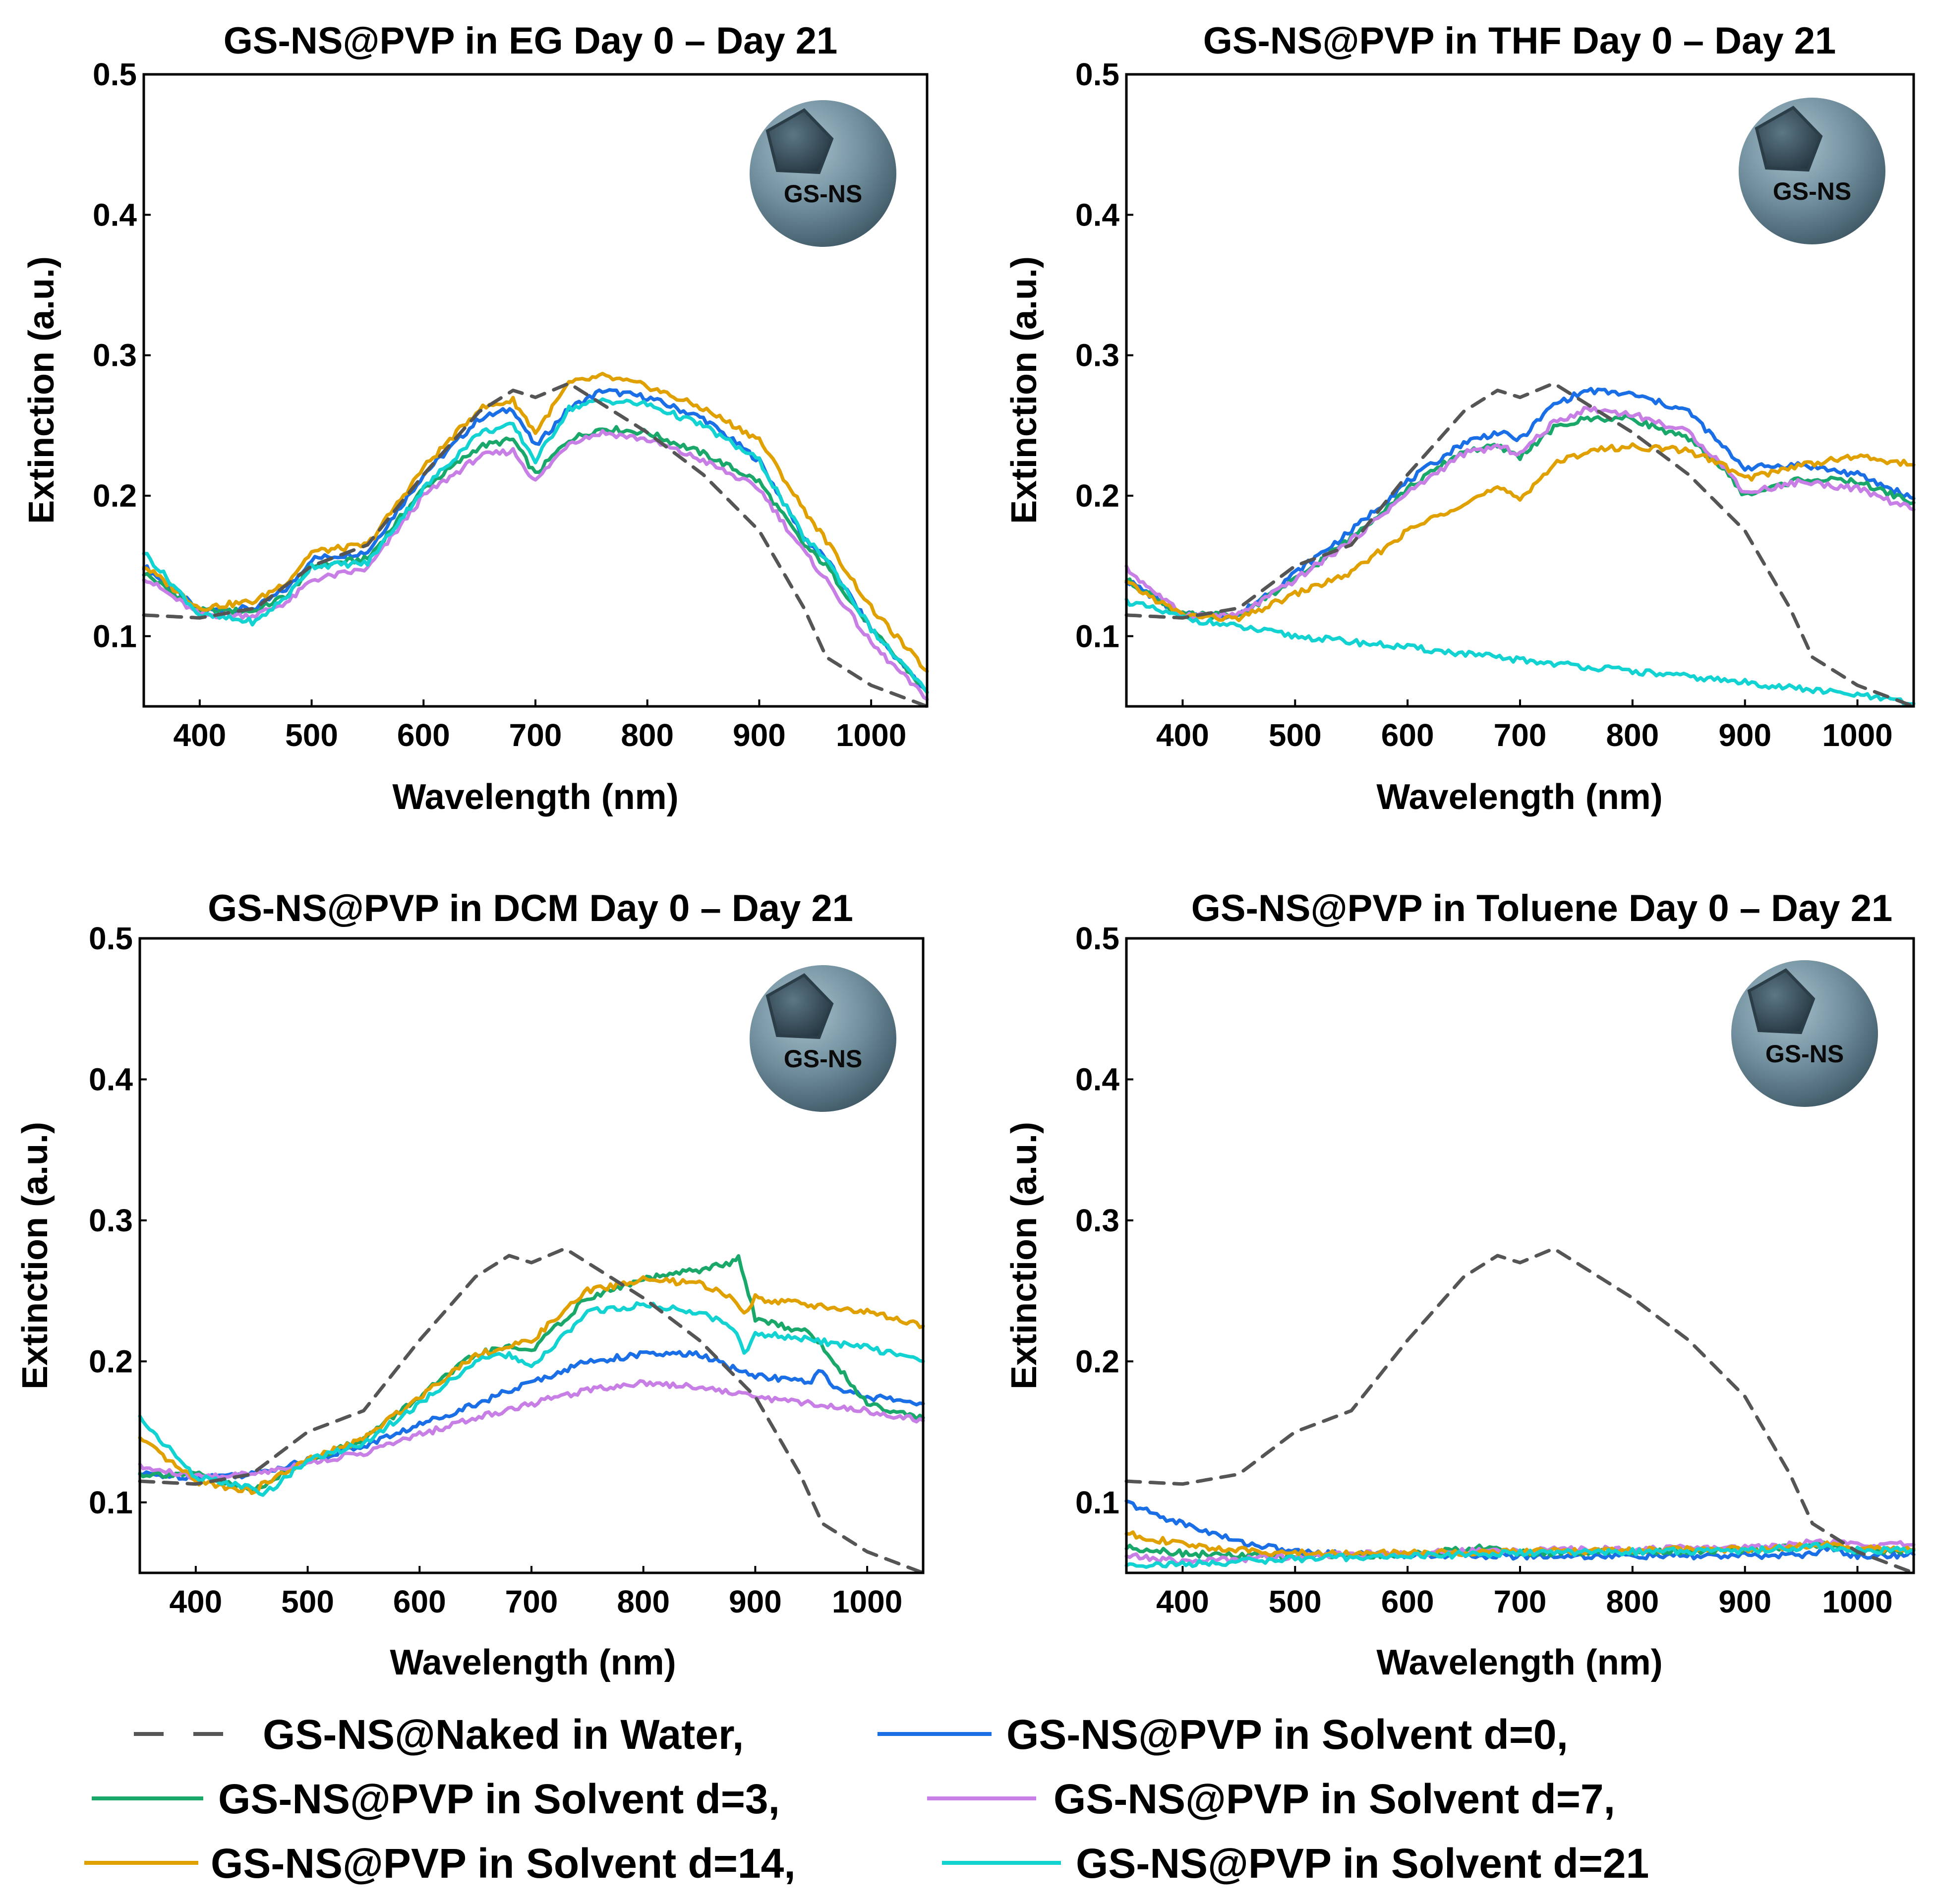  Describe the element at coordinates (499, 1799) in the screenshot. I see `legend-label: GS-NS@PVP in Solvent d=3,` at that location.